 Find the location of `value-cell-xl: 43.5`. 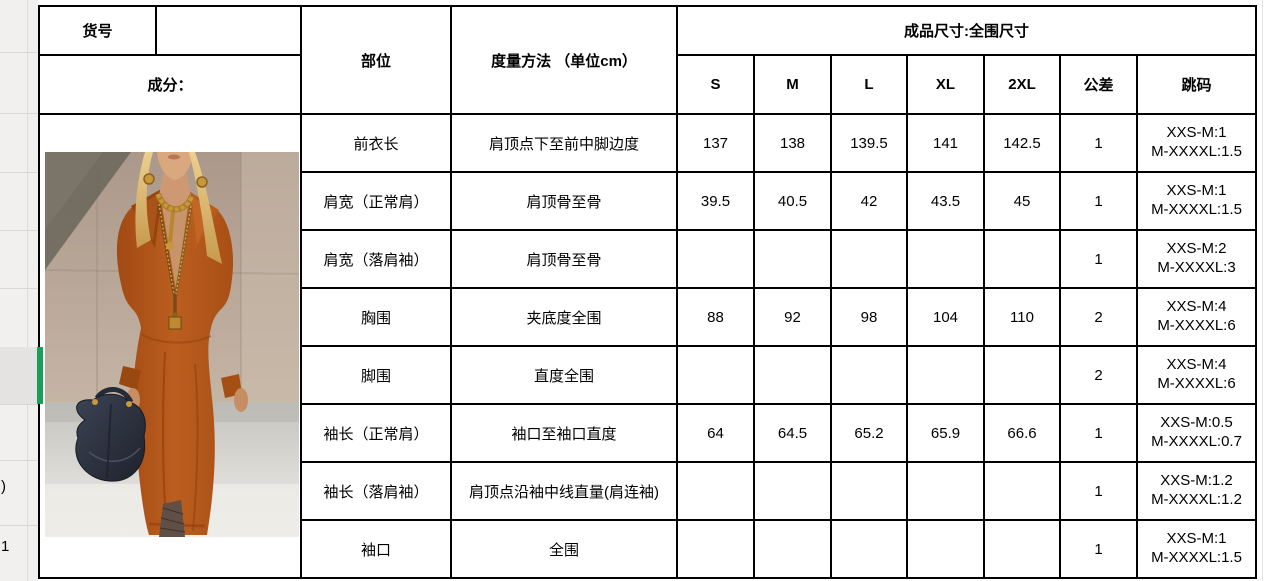

value-cell-xl: 43.5 is located at coordinates (945, 201).